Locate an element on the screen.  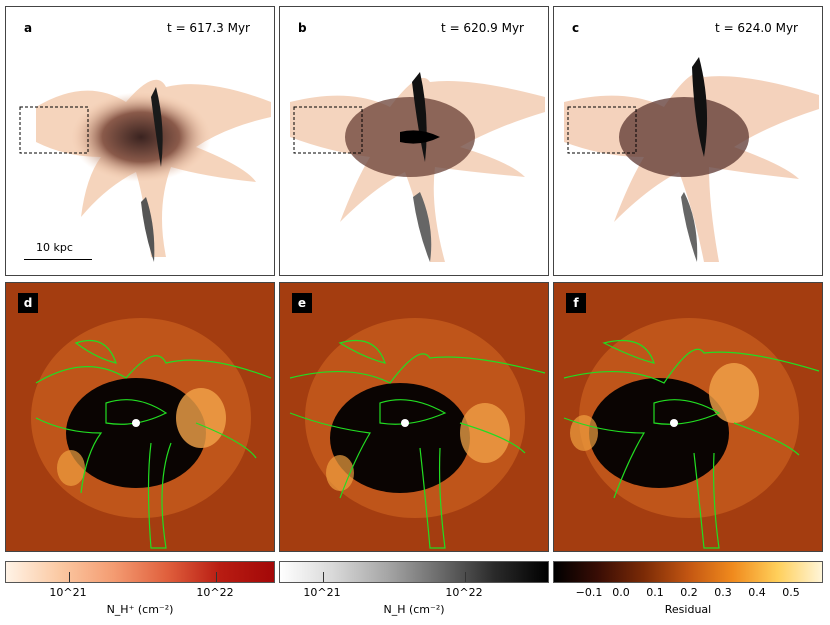
residual-map-f is located at coordinates (688, 417).